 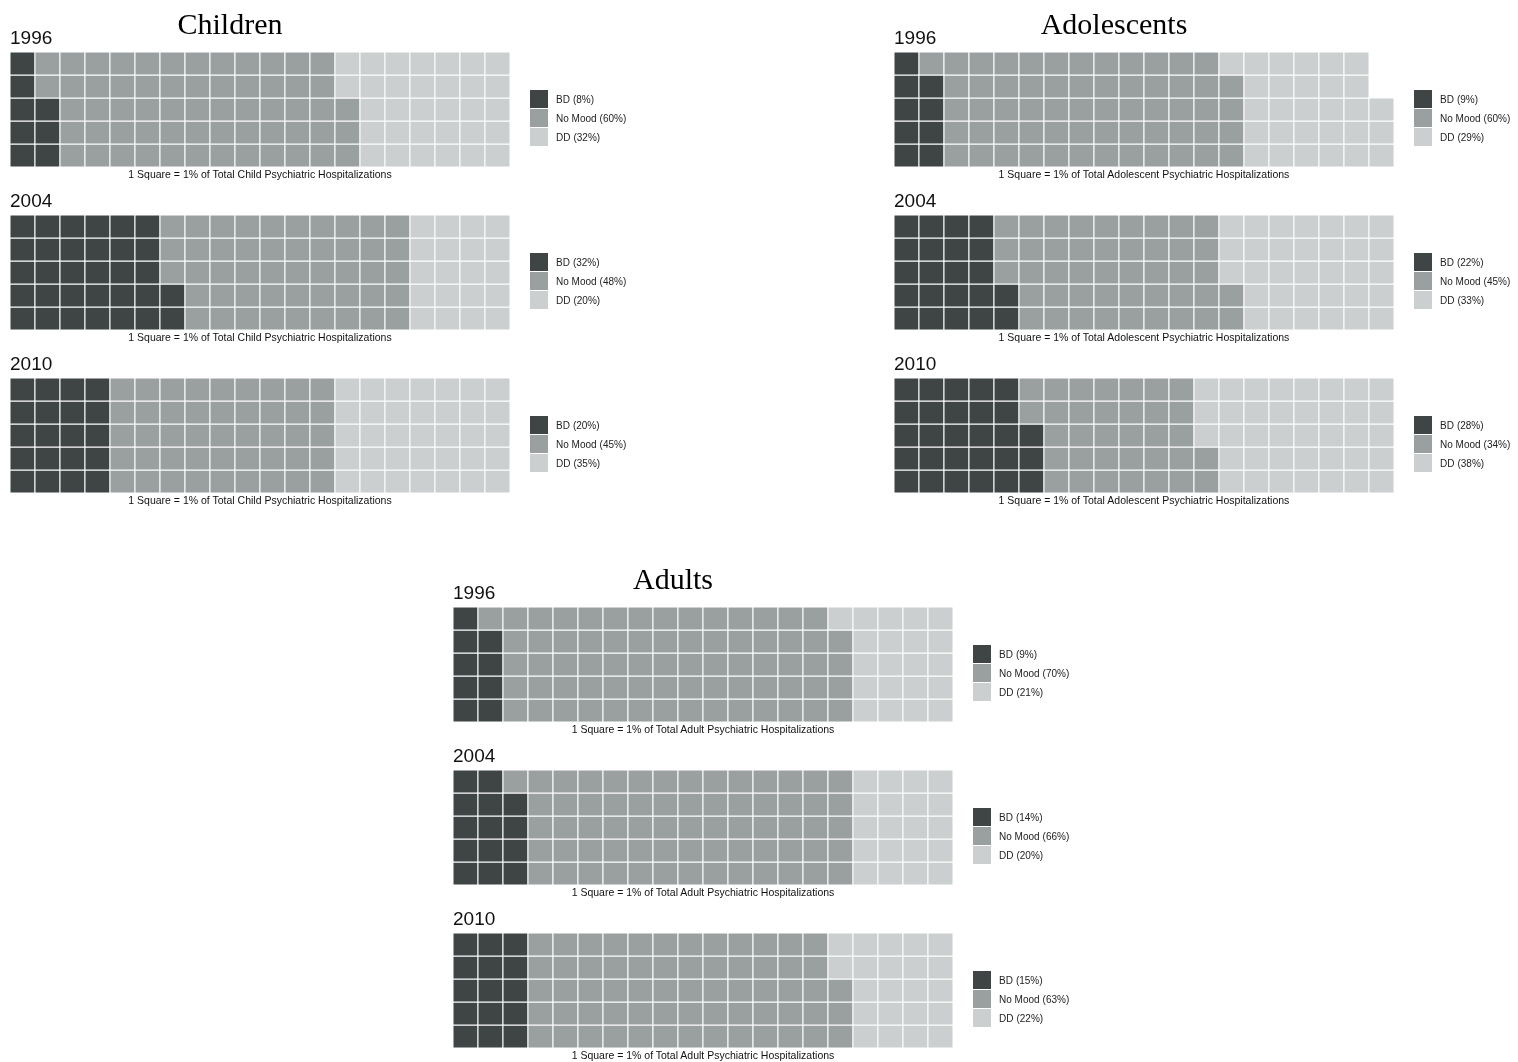 What do you see at coordinates (1497, 444) in the screenshot?
I see `data-label: (34%)` at bounding box center [1497, 444].